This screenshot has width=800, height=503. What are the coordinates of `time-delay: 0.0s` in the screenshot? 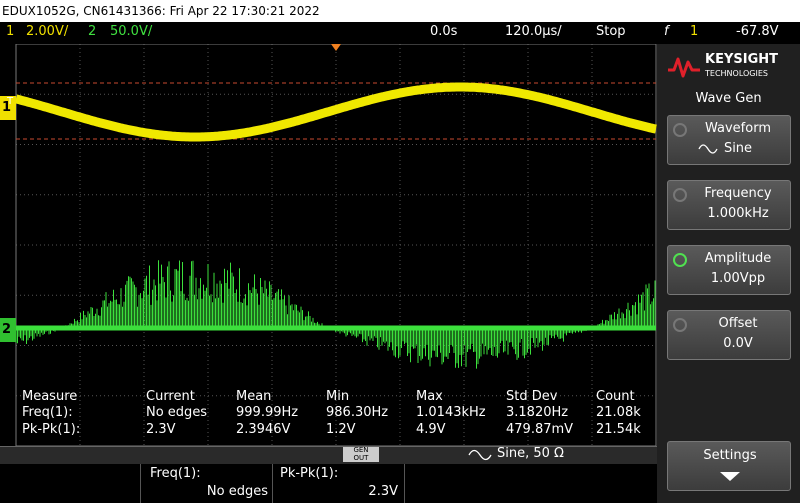 It's located at (444, 31).